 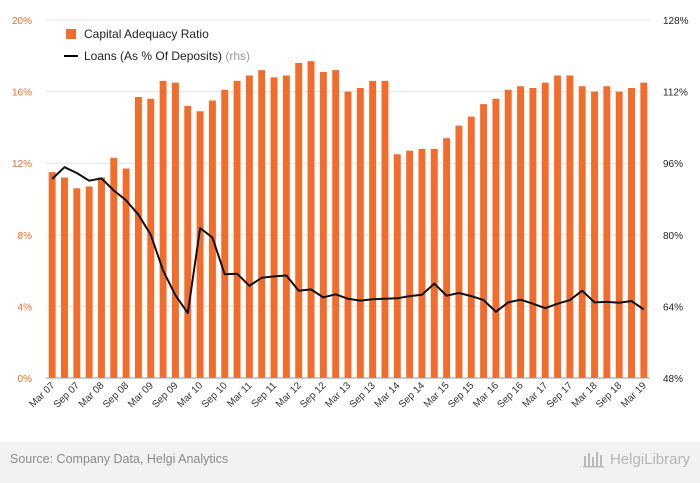 What do you see at coordinates (536, 395) in the screenshot?
I see `x-tick-label: Mar 17` at bounding box center [536, 395].